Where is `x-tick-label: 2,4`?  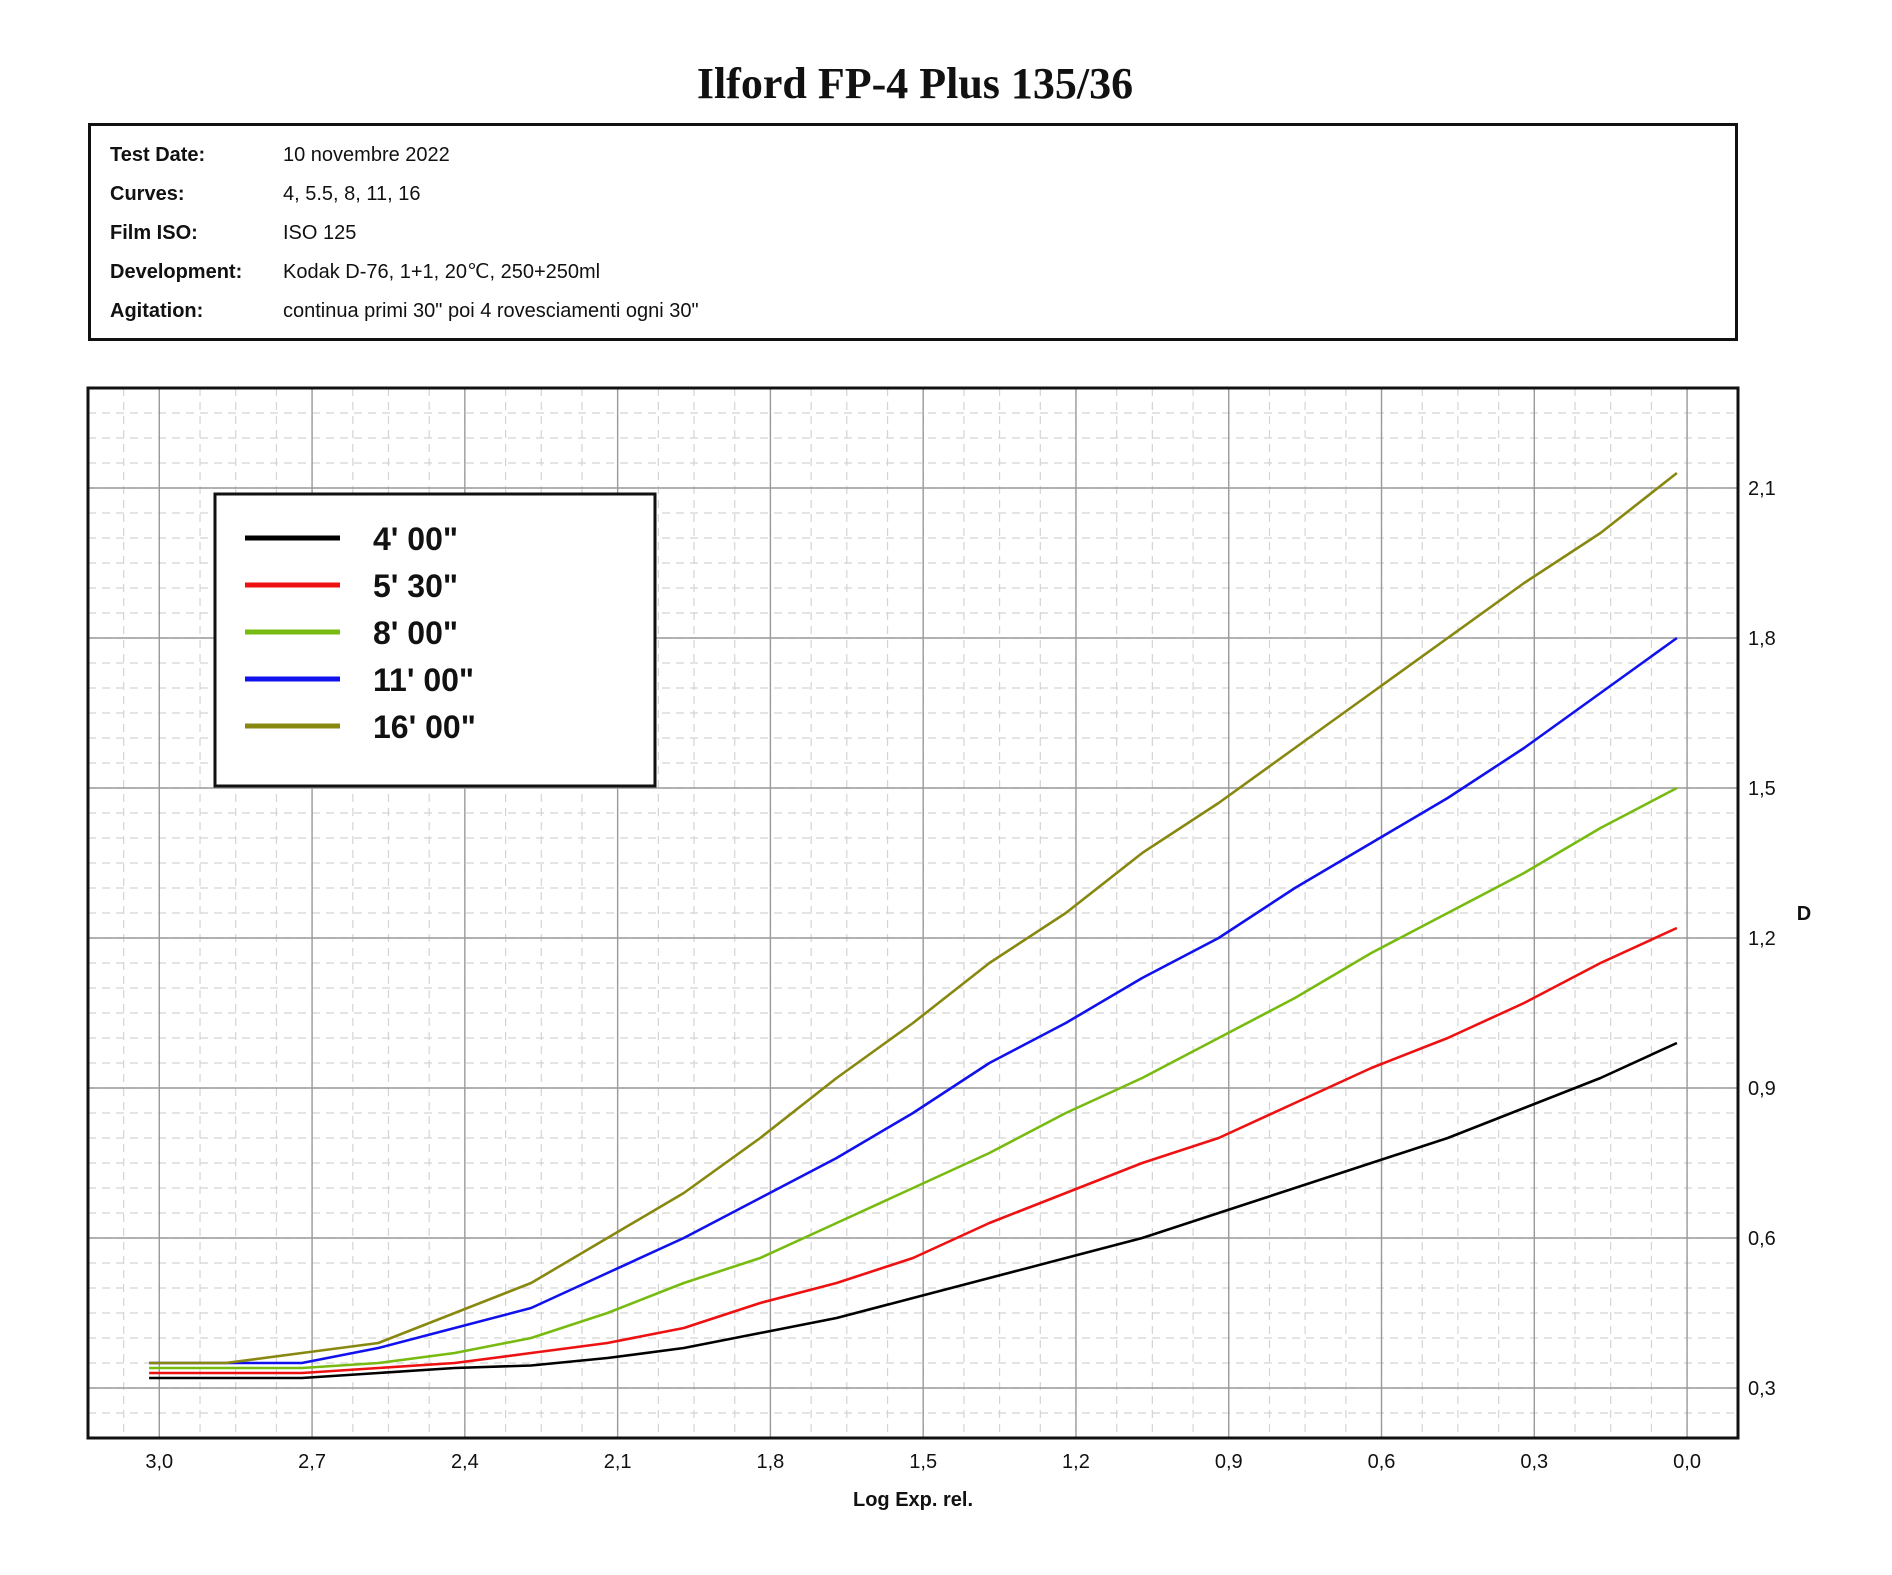 x-tick-label: 2,4 is located at coordinates (465, 1462).